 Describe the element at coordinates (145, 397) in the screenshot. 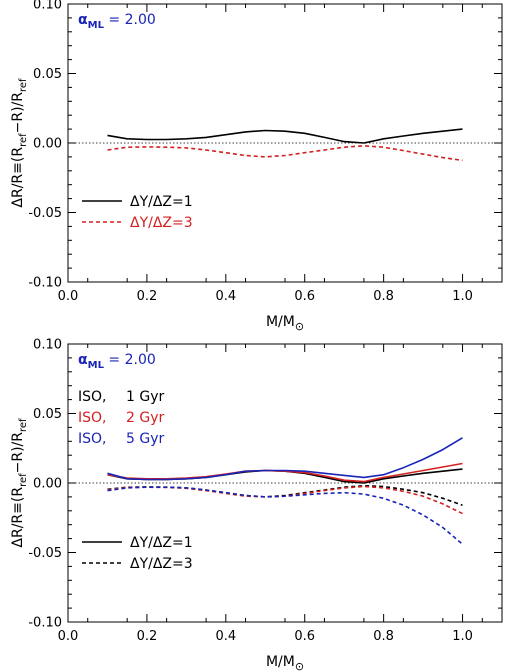

I see `iso-label-age: 1 Gyr` at that location.